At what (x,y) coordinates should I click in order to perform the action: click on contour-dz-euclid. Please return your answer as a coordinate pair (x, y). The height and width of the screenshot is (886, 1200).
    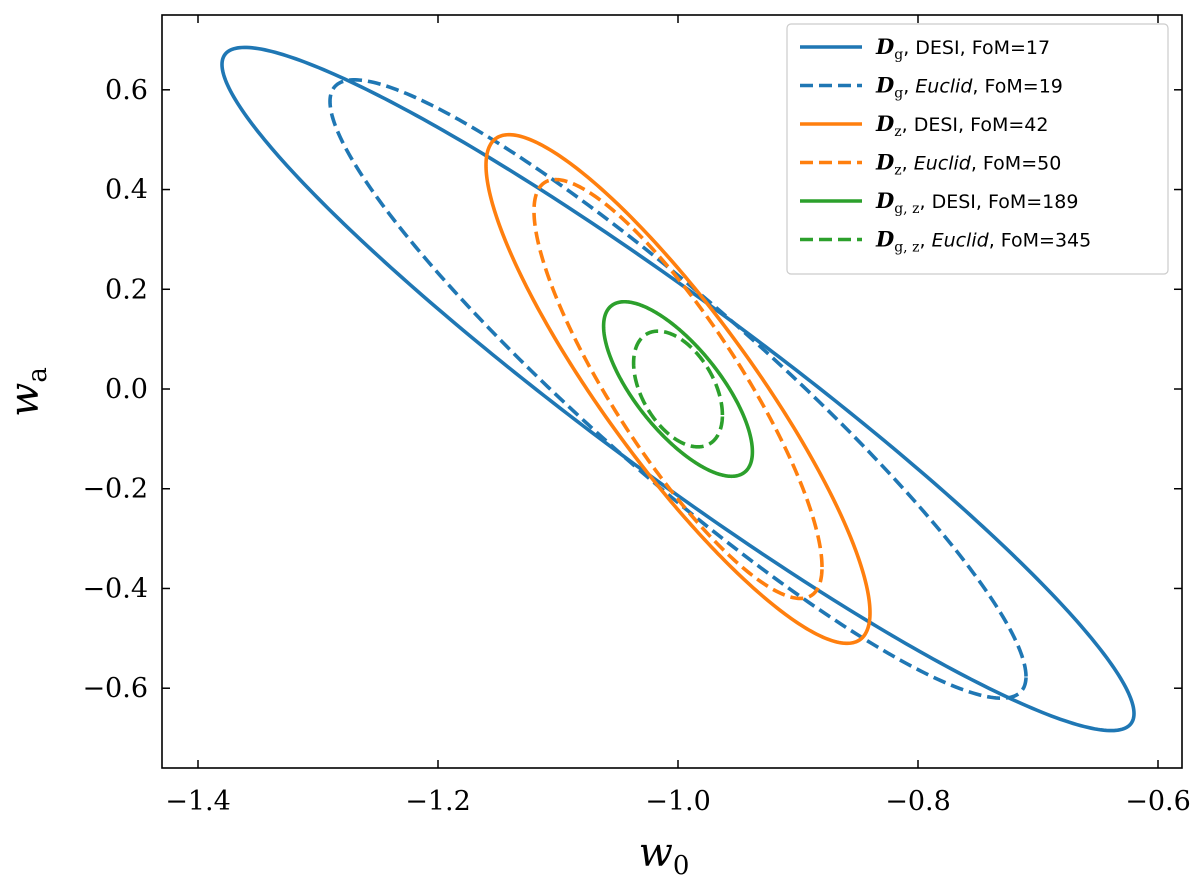
    Looking at the image, I should click on (678, 389).